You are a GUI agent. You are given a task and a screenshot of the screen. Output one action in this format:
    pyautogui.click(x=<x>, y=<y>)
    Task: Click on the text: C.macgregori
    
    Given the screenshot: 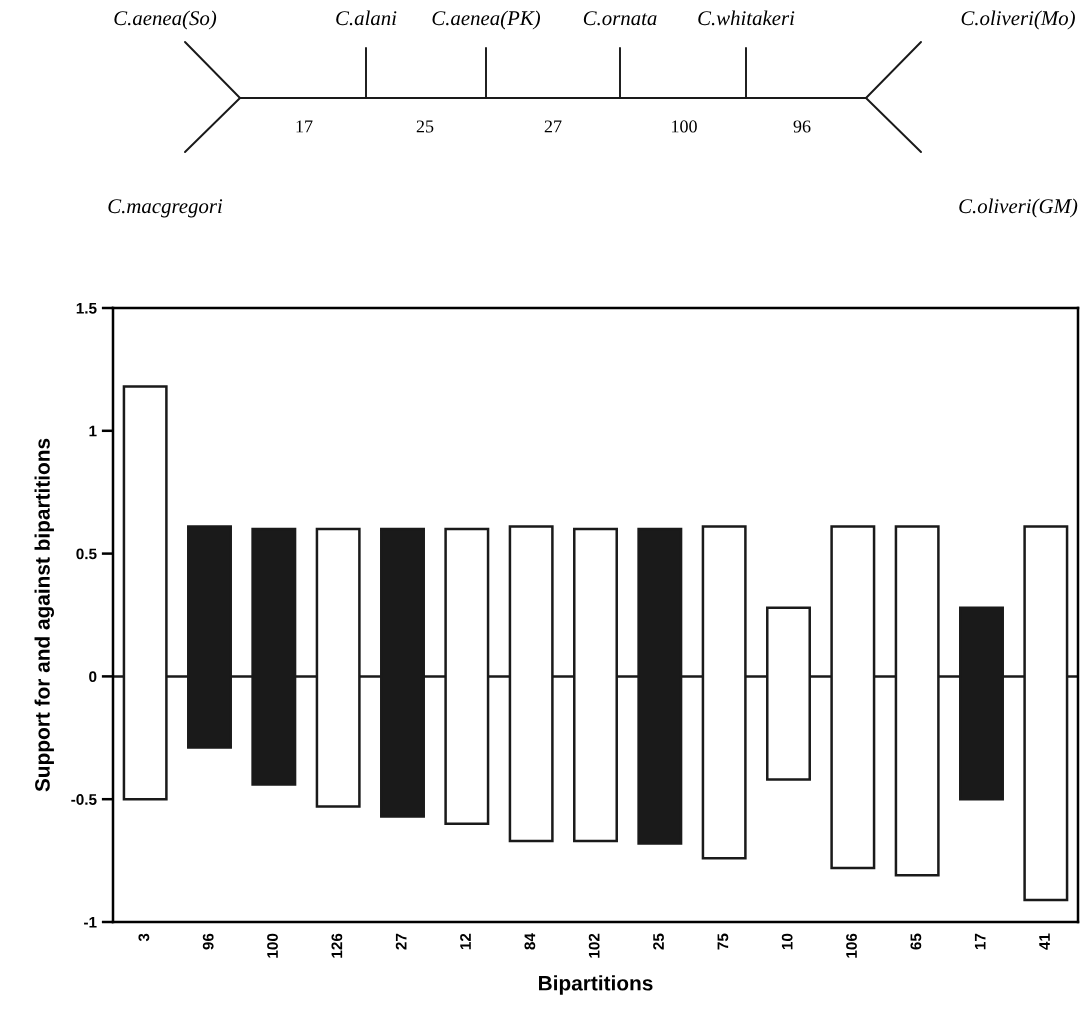 What is the action you would take?
    pyautogui.click(x=165, y=208)
    